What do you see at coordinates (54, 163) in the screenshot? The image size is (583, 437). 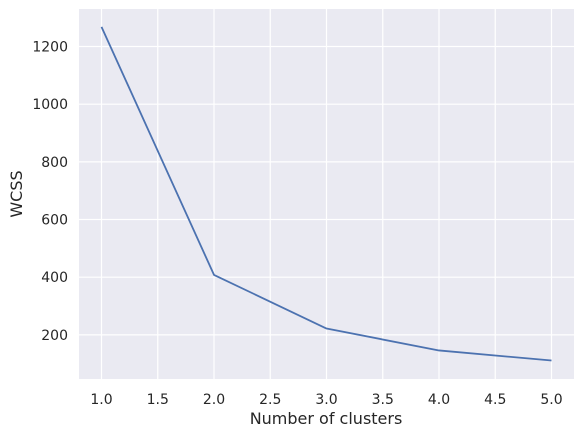 I see `y-tick-label: 800` at bounding box center [54, 163].